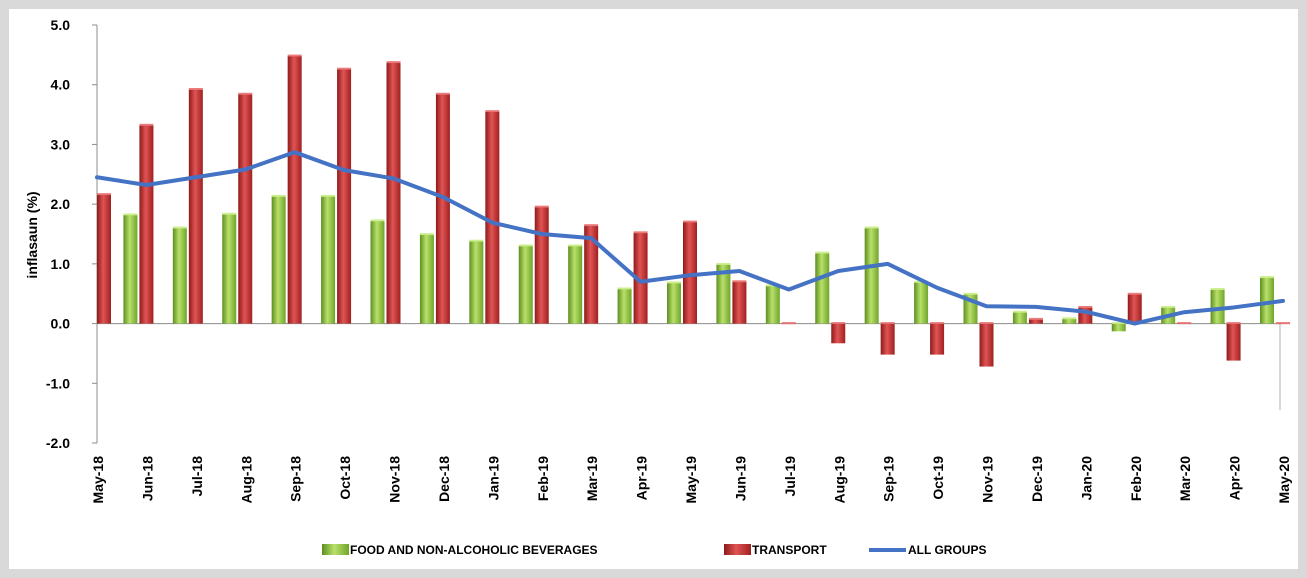 Image resolution: width=1307 pixels, height=578 pixels. I want to click on legend-label-all-groups: ALL GROUPS, so click(947, 550).